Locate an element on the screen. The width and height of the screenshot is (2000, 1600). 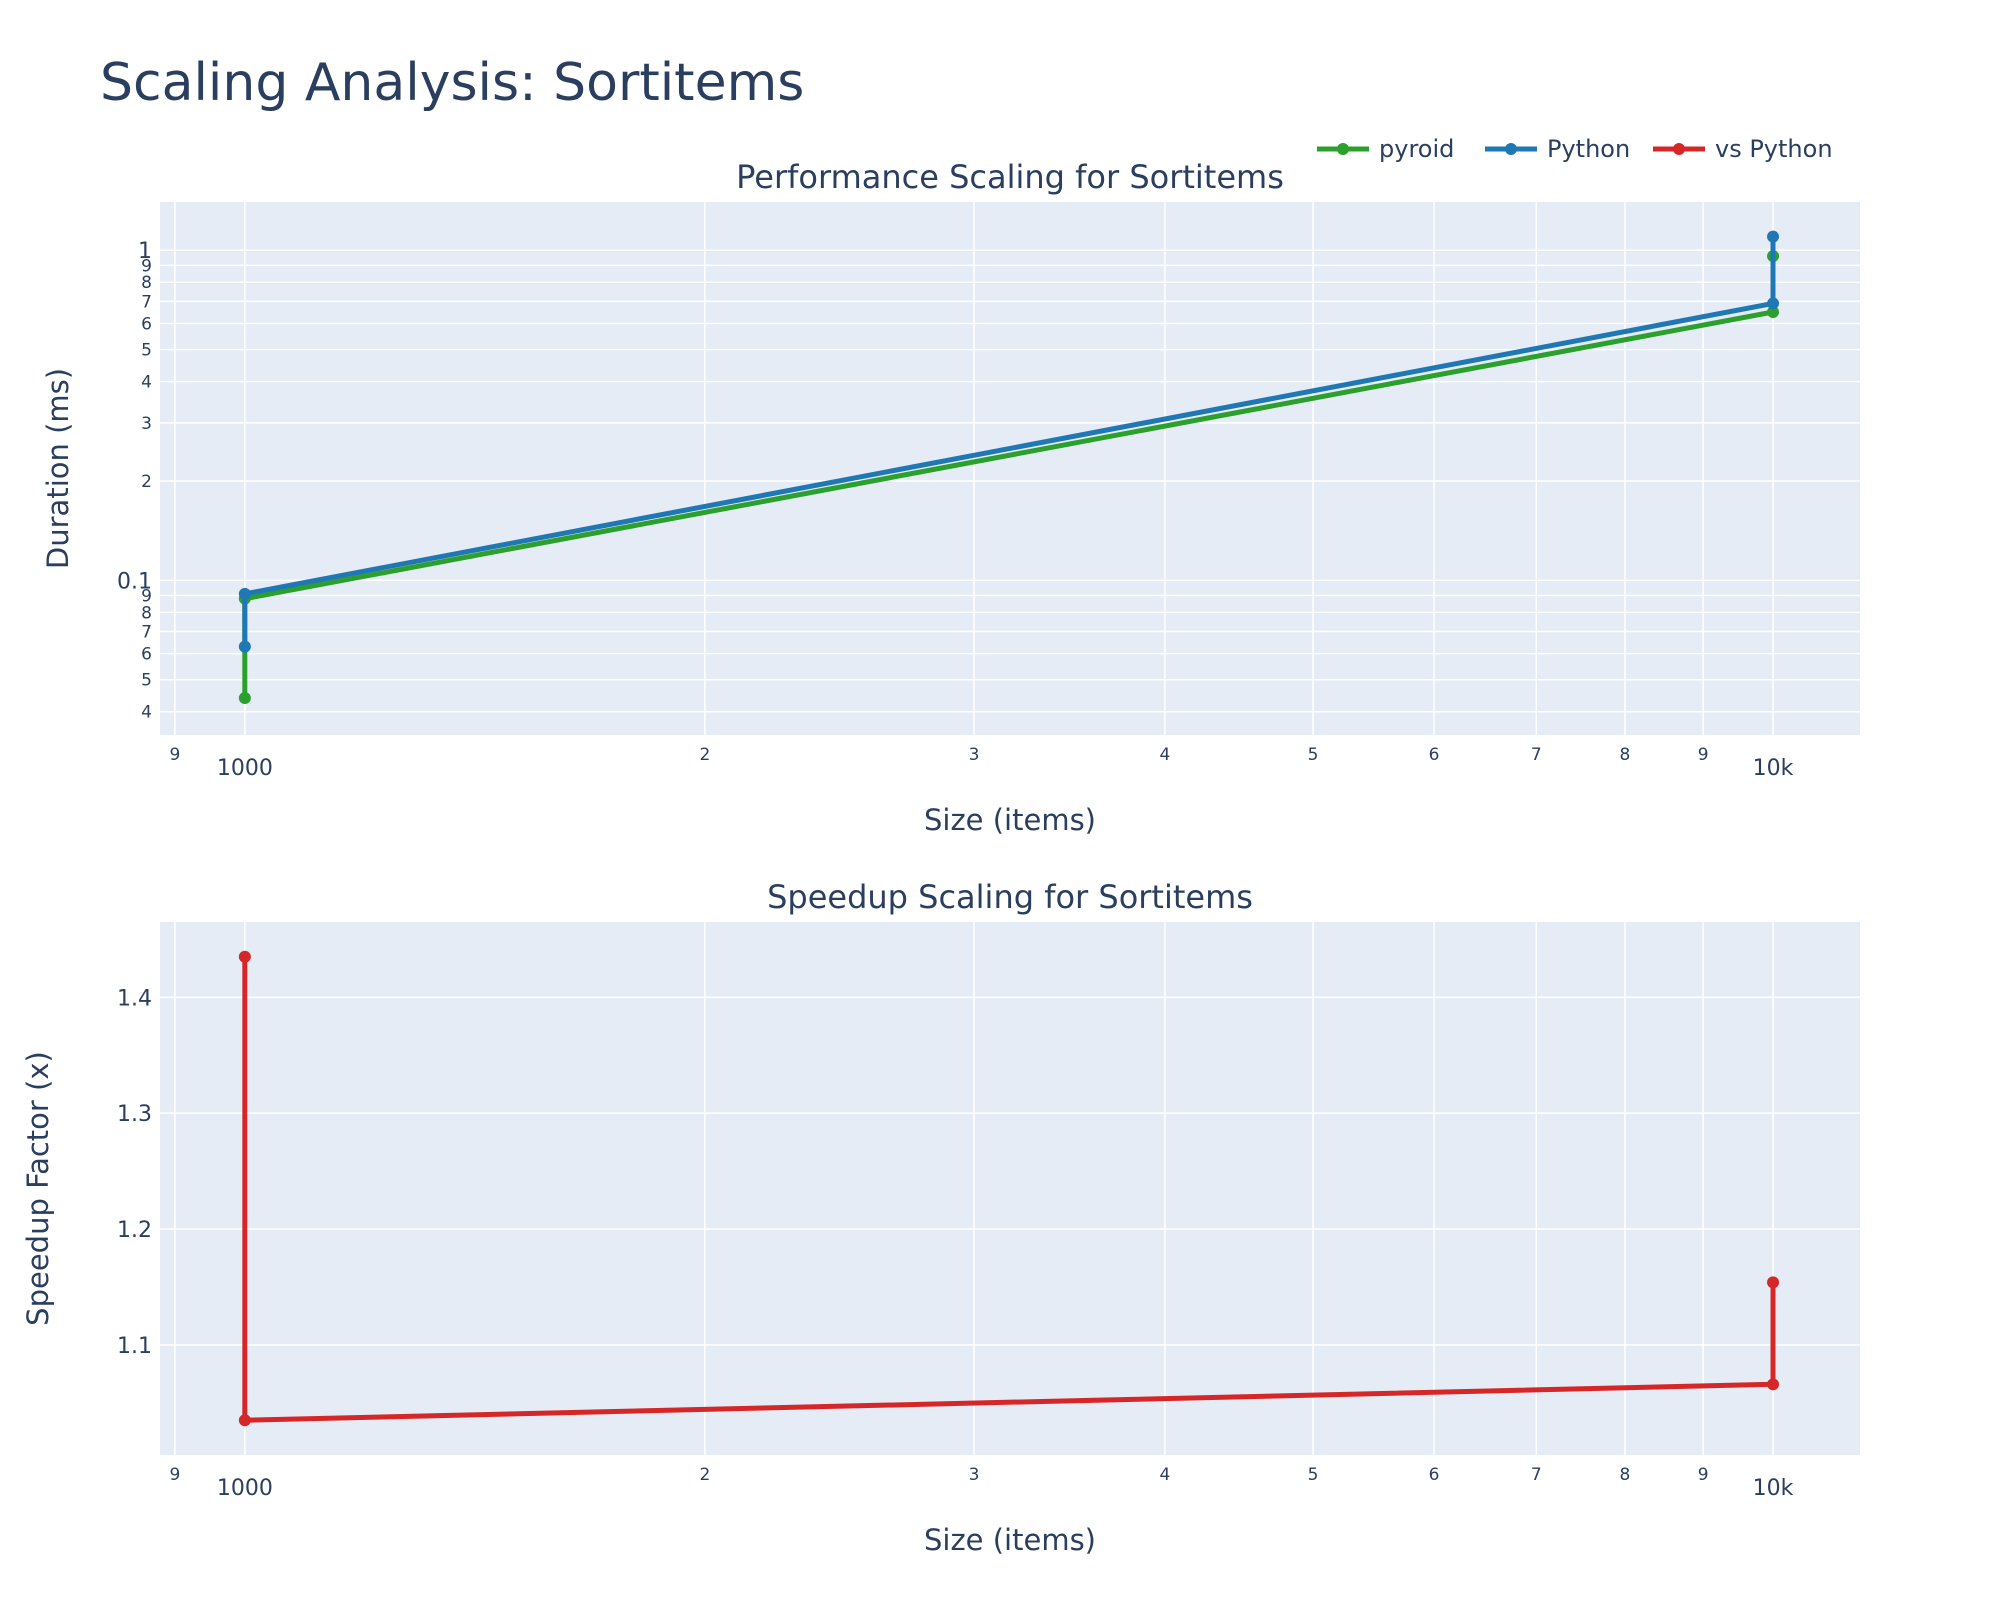
y-tick-label: 2 is located at coordinates (146, 482).